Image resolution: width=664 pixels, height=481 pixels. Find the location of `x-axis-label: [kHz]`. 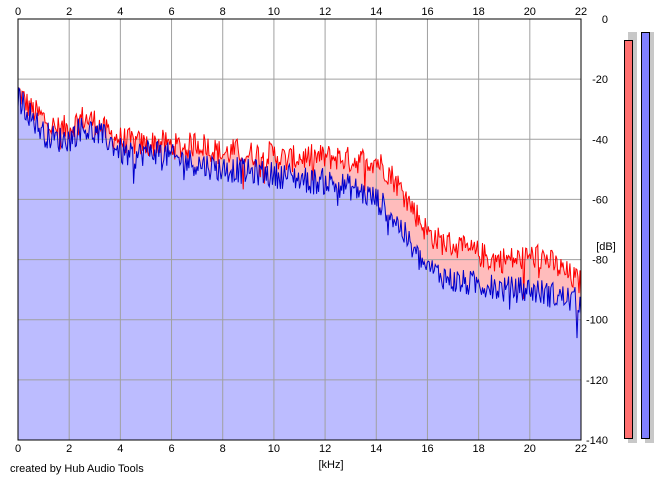

x-axis-label: [kHz] is located at coordinates (330, 465).